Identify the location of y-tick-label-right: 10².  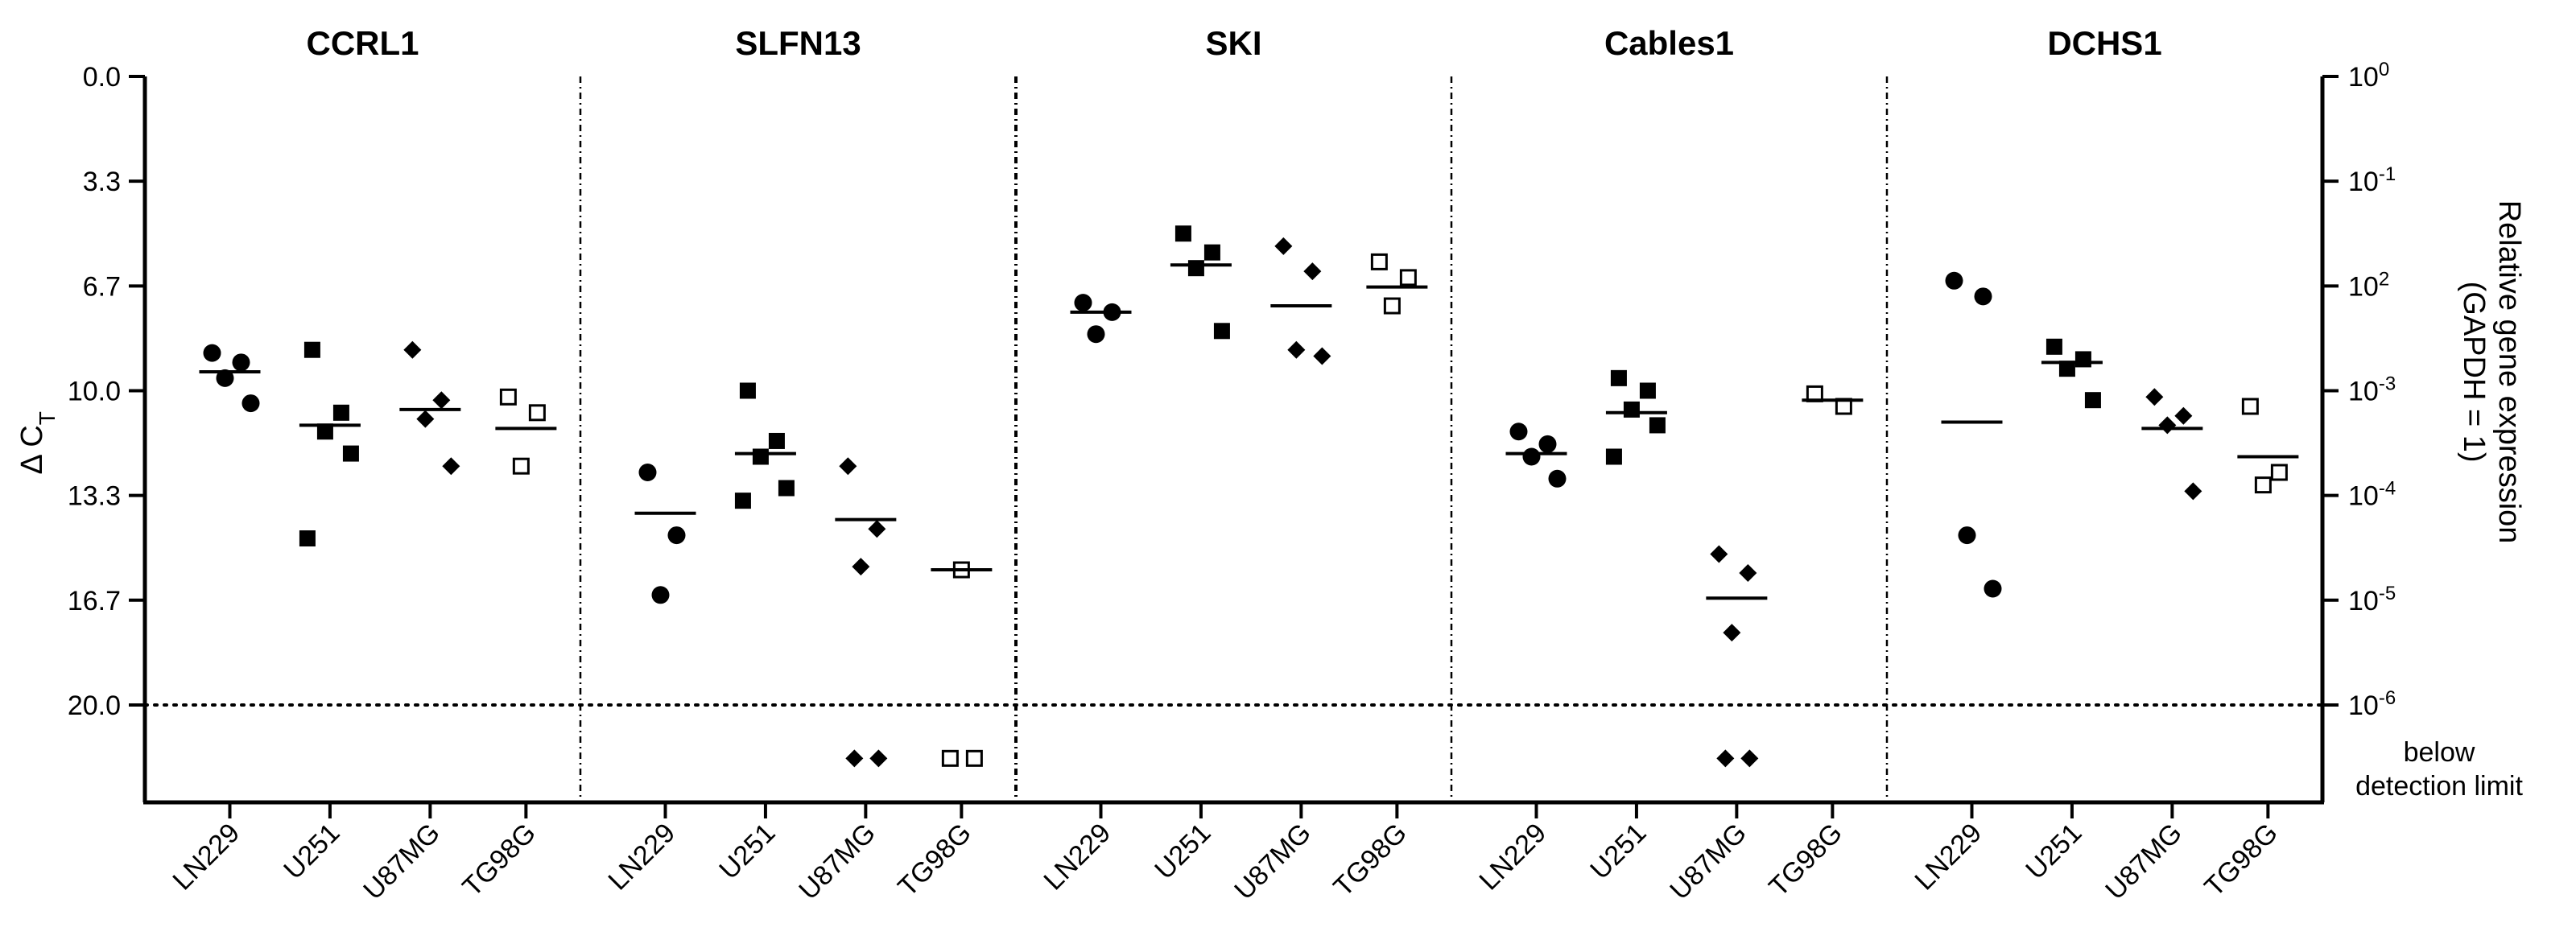
(2368, 285).